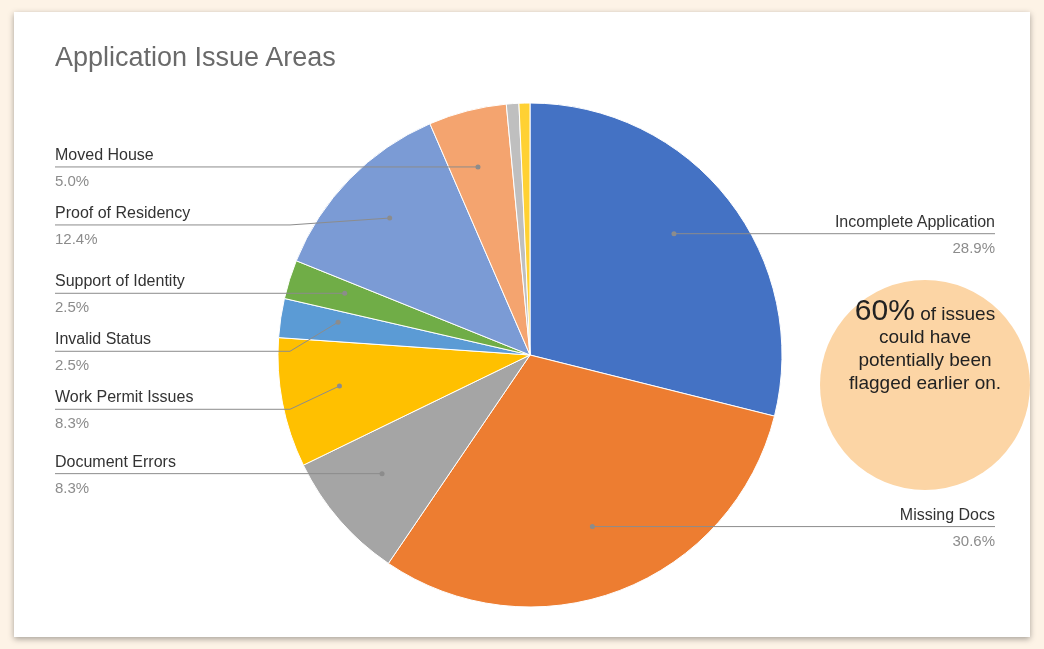  I want to click on data-label: 5.0%, so click(72, 180).